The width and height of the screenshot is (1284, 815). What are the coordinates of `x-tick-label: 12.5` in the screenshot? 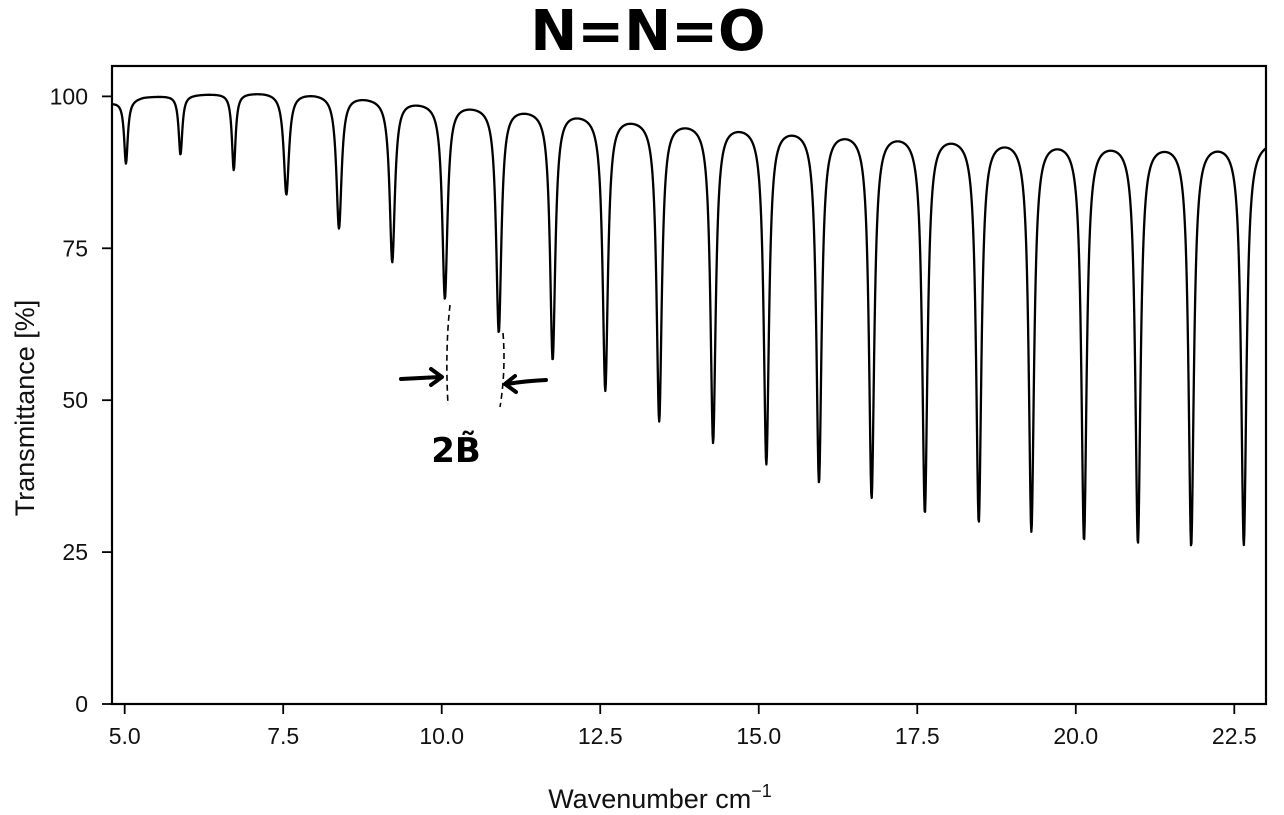 It's located at (600, 736).